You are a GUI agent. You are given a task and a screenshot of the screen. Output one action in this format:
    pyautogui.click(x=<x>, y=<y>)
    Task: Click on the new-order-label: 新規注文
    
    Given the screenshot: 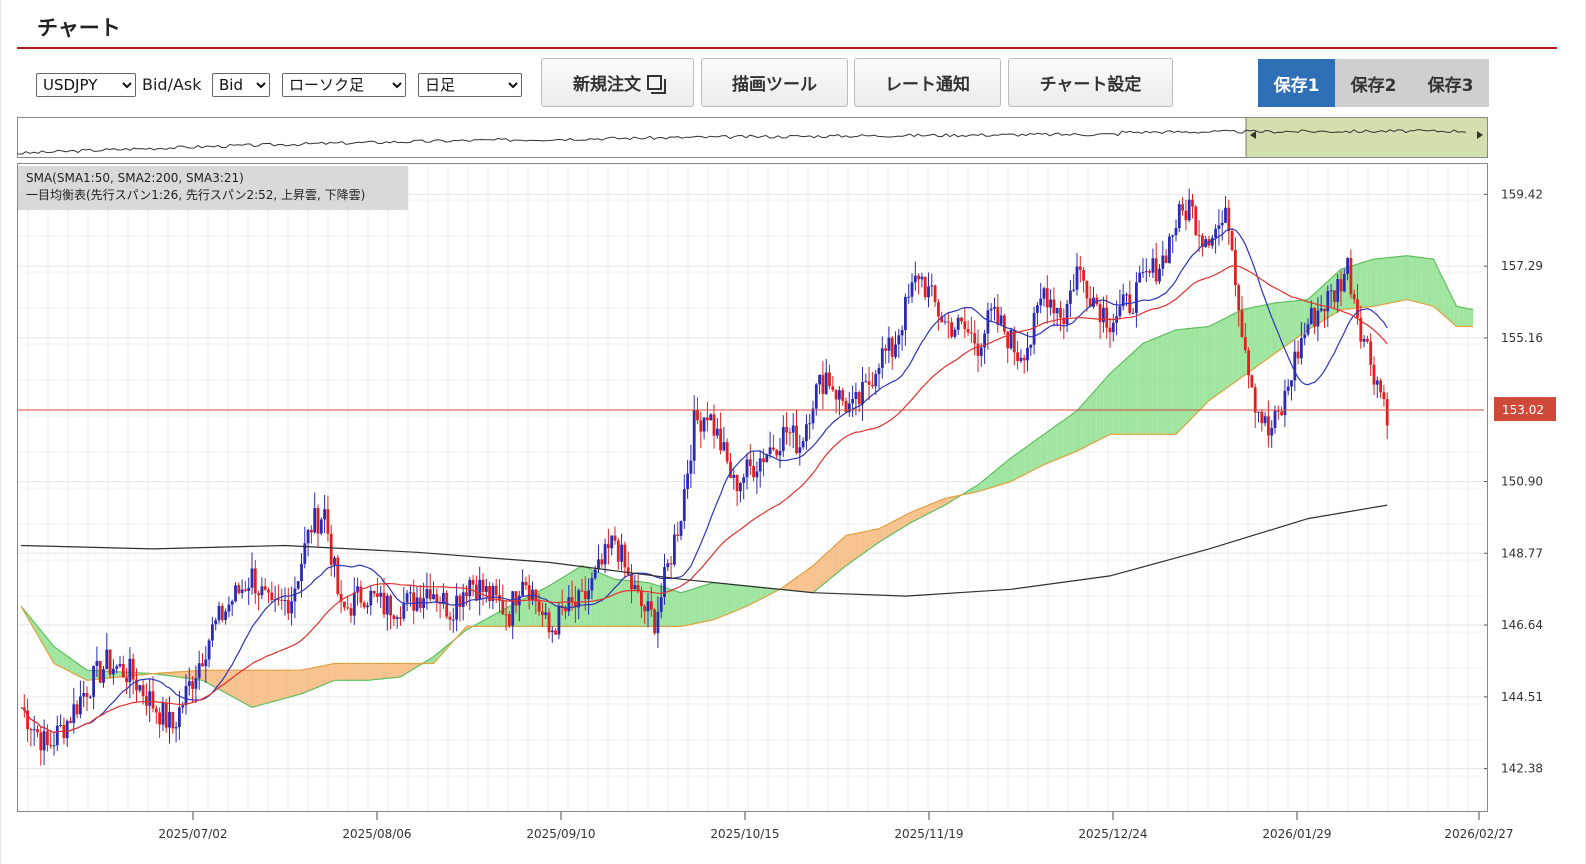 What is the action you would take?
    pyautogui.click(x=607, y=85)
    